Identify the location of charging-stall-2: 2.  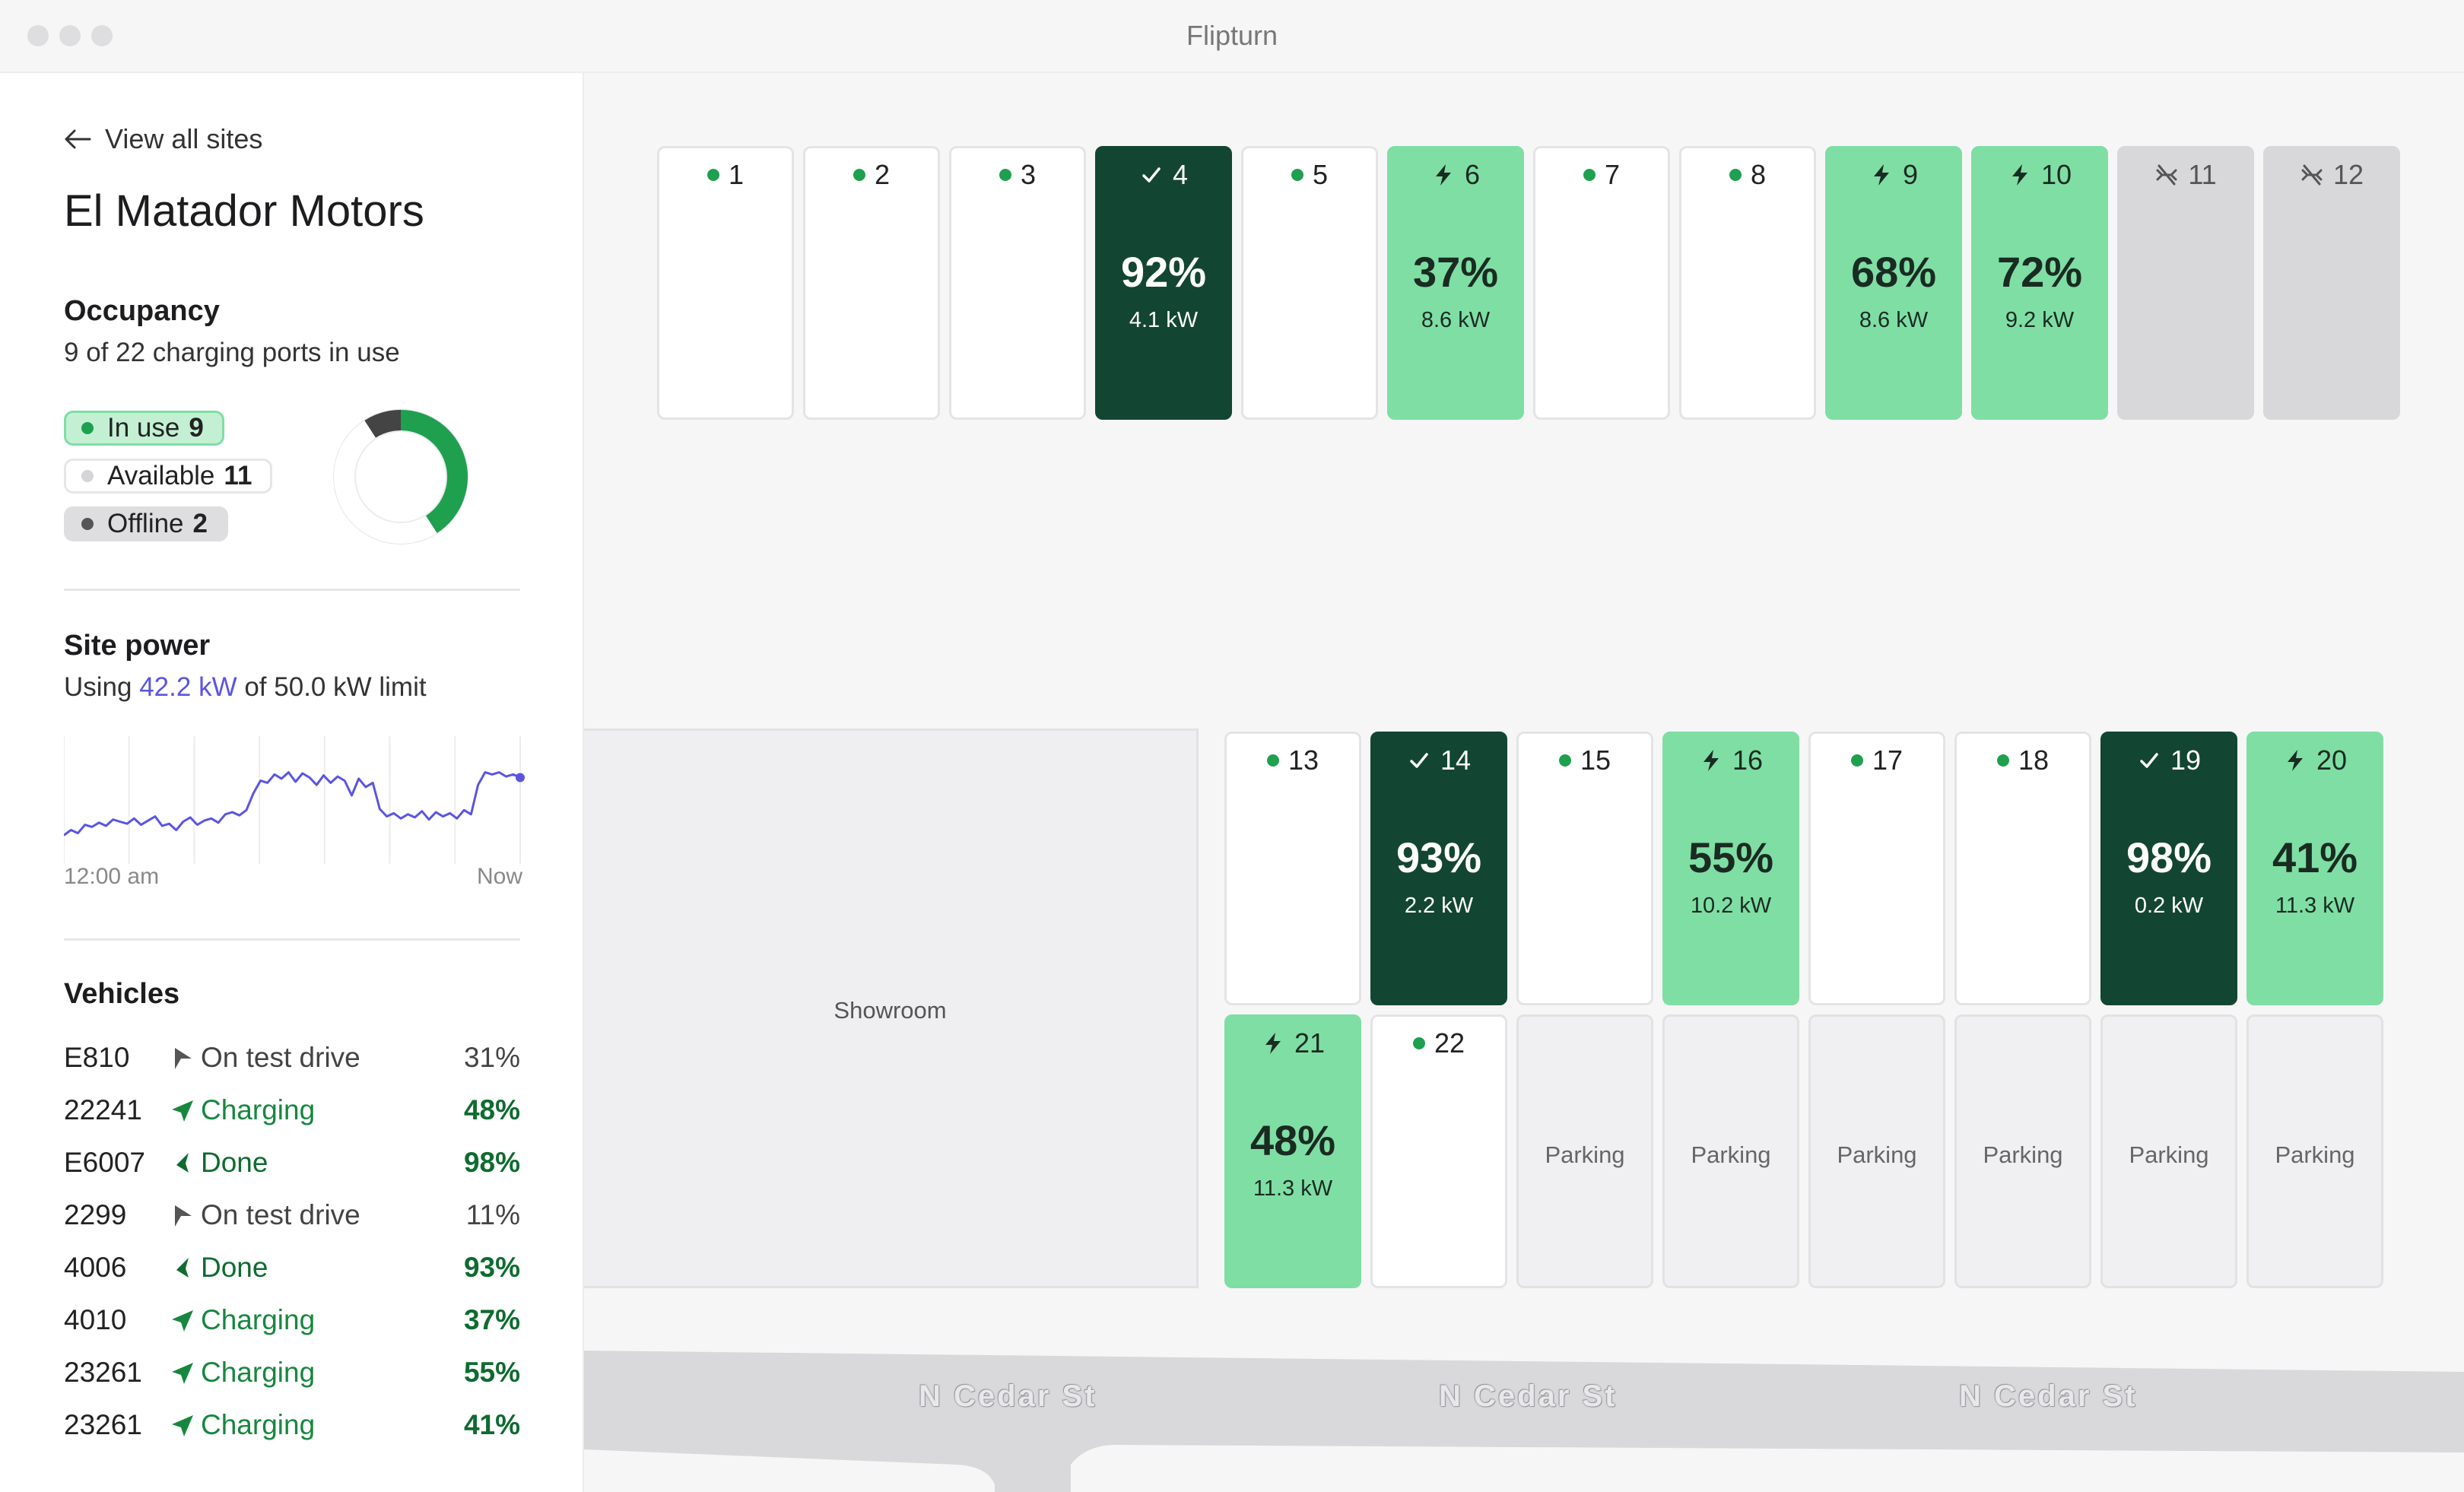
(871, 283).